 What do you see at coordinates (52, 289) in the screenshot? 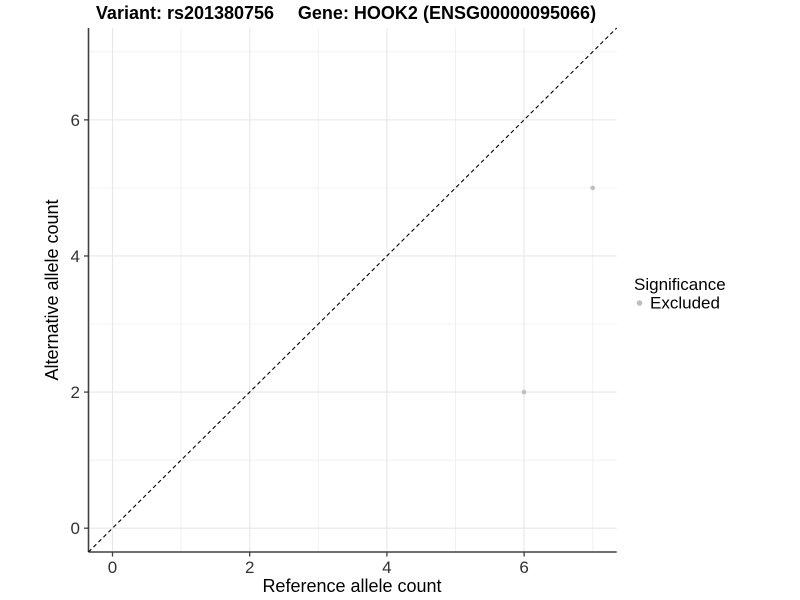
I see `y-axis-title: Alternative allele count` at bounding box center [52, 289].